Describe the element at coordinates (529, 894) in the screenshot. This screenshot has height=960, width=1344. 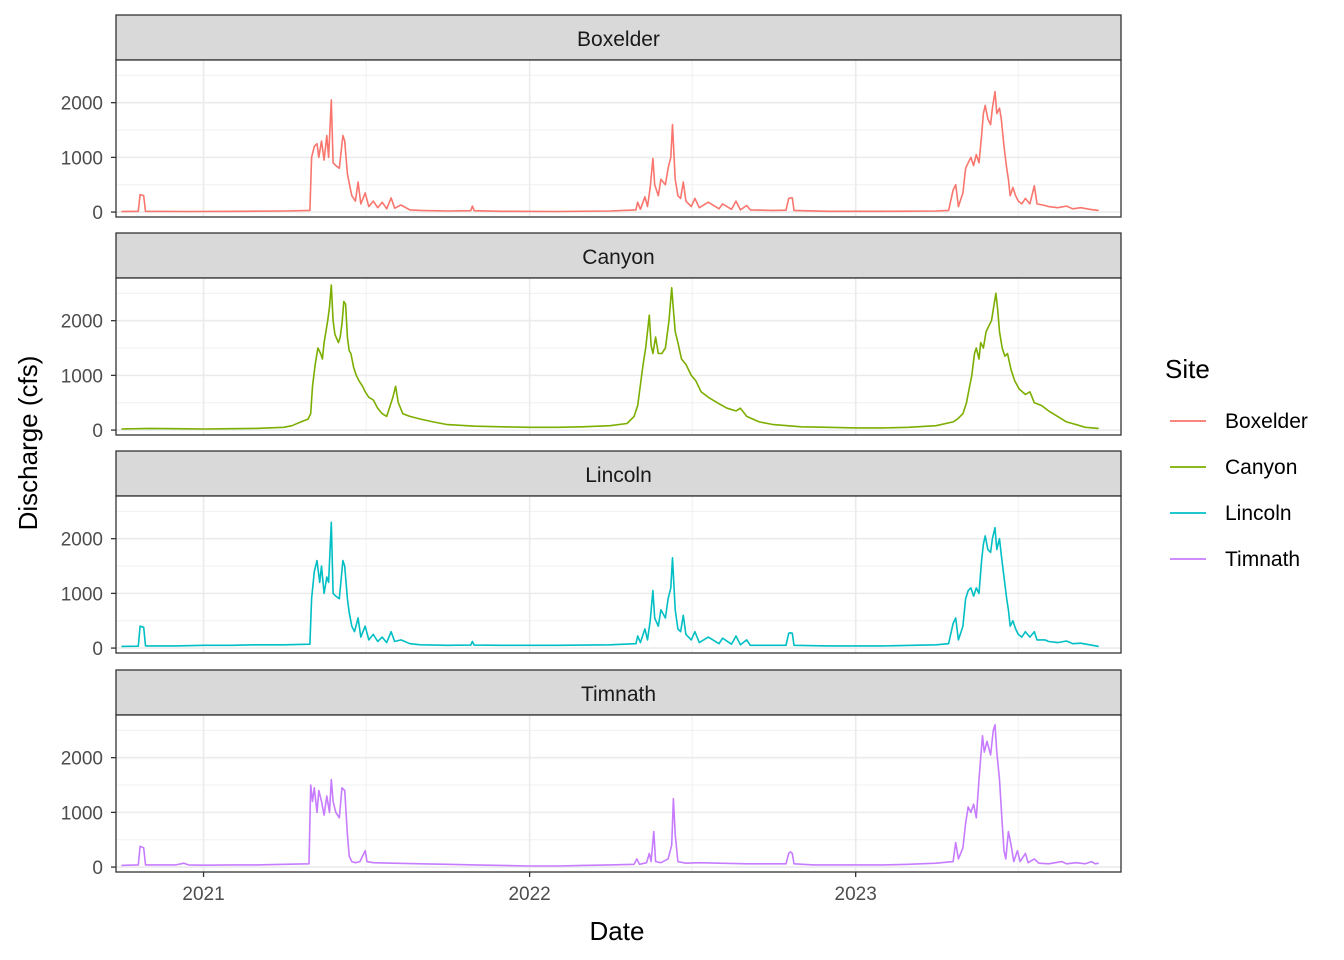
I see `x-tick-label: 2022` at that location.